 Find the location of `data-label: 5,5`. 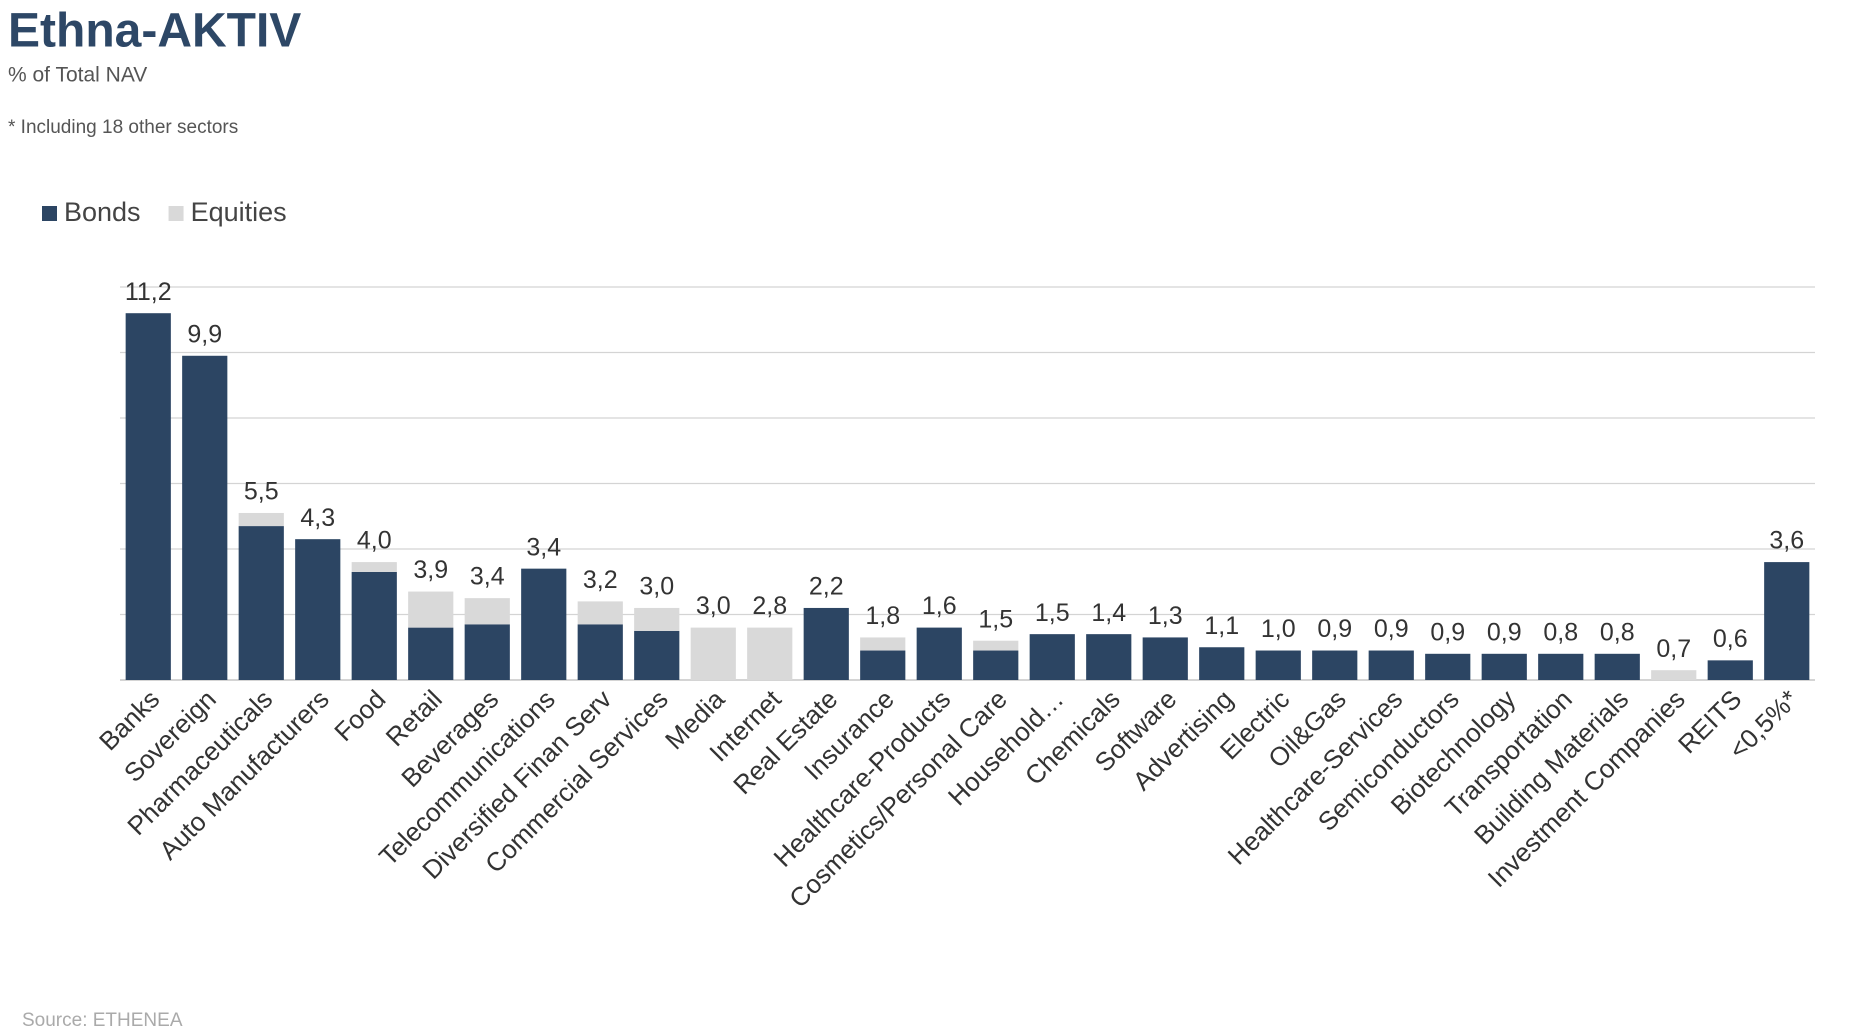

data-label: 5,5 is located at coordinates (261, 492).